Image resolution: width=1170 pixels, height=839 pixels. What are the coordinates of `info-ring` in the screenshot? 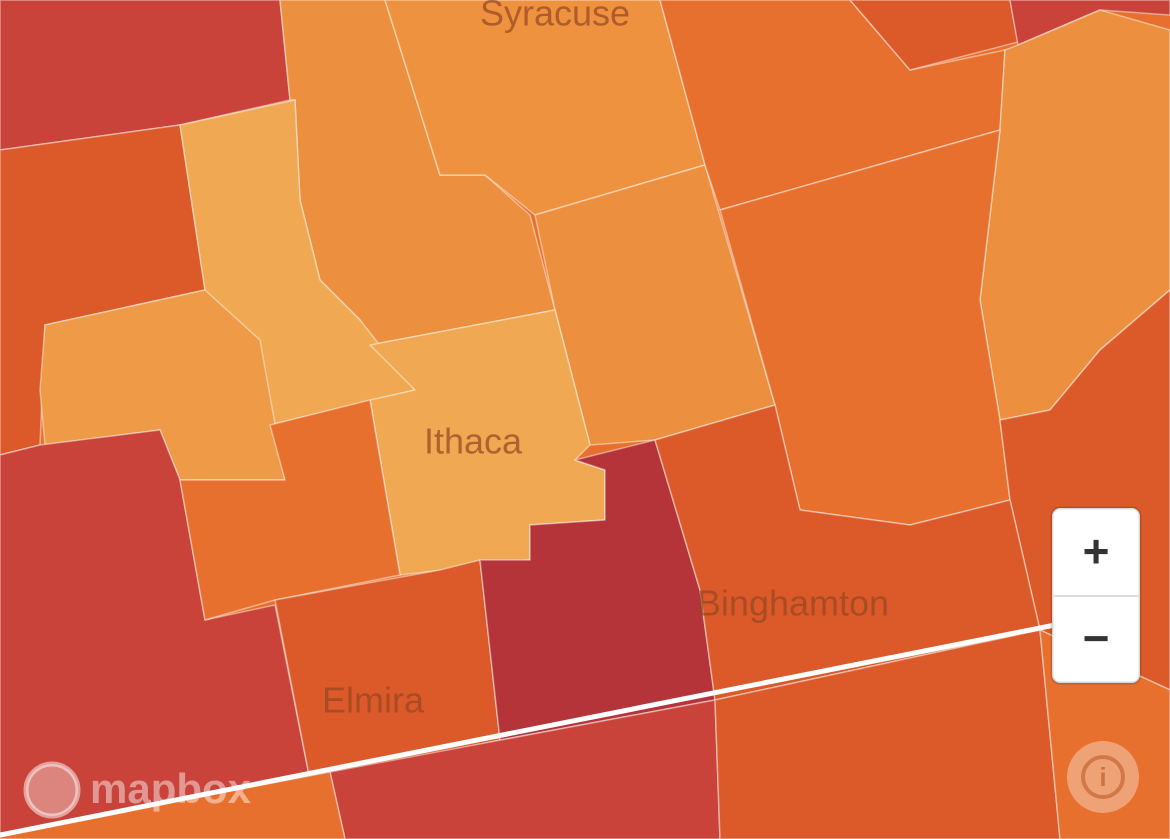 It's located at (1103, 777).